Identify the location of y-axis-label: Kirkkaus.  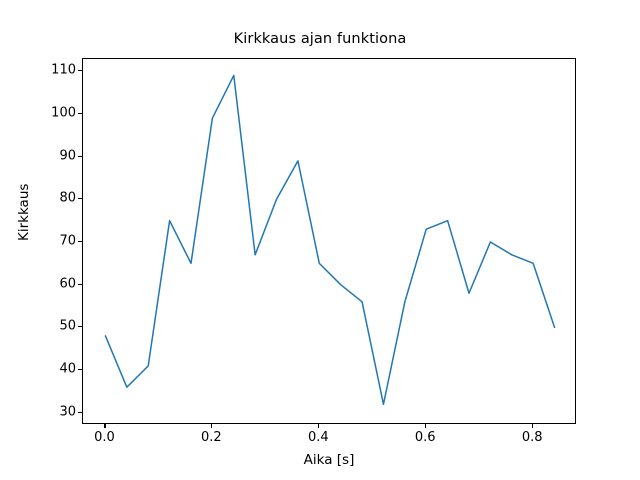
(24, 212).